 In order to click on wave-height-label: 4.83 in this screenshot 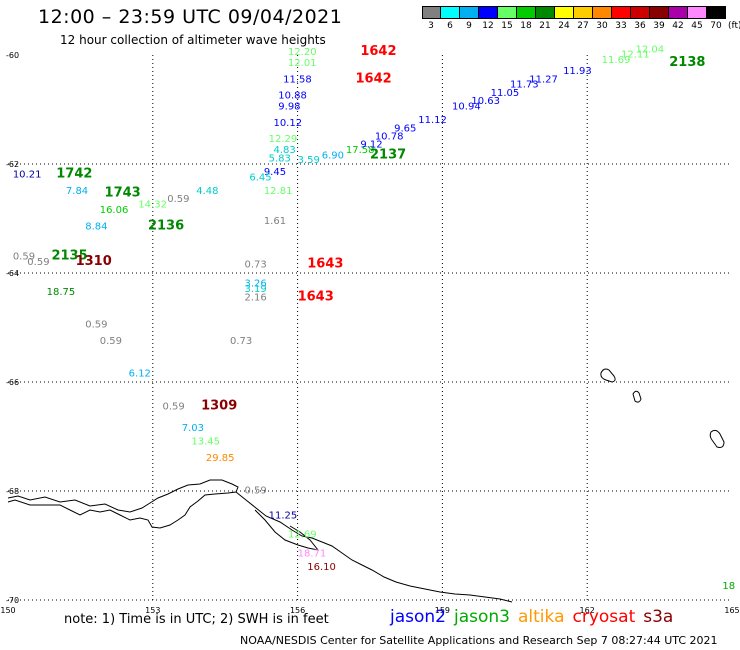, I will do `click(284, 150)`.